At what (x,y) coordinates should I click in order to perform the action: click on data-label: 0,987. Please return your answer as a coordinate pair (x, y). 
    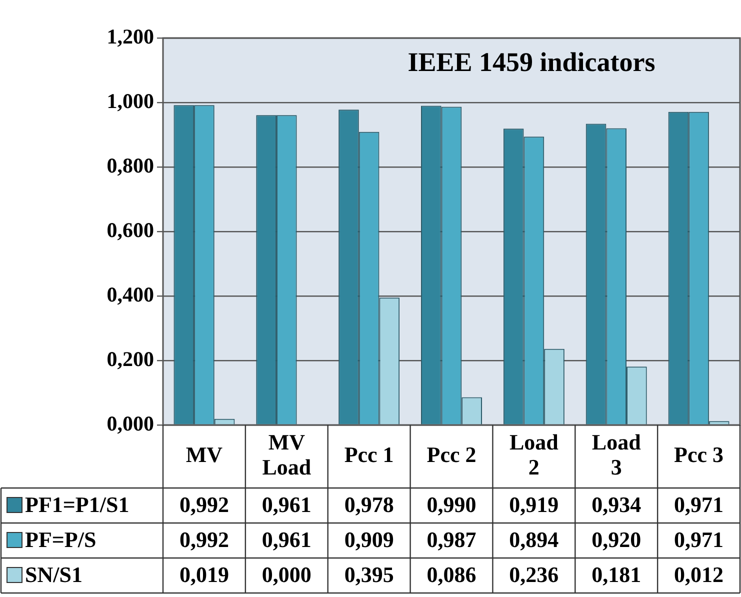
    Looking at the image, I should click on (451, 539).